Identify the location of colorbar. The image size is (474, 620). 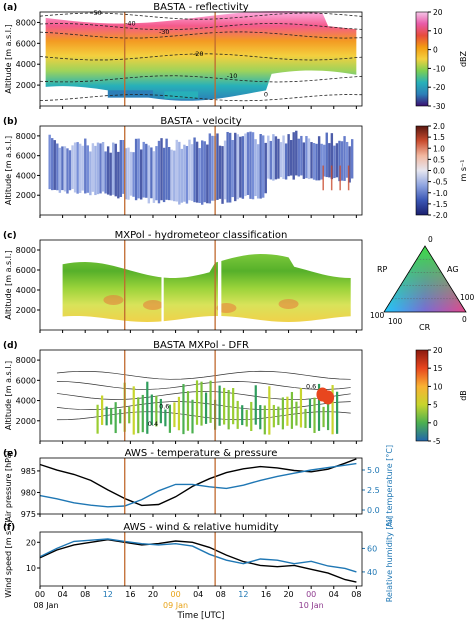
(422, 395).